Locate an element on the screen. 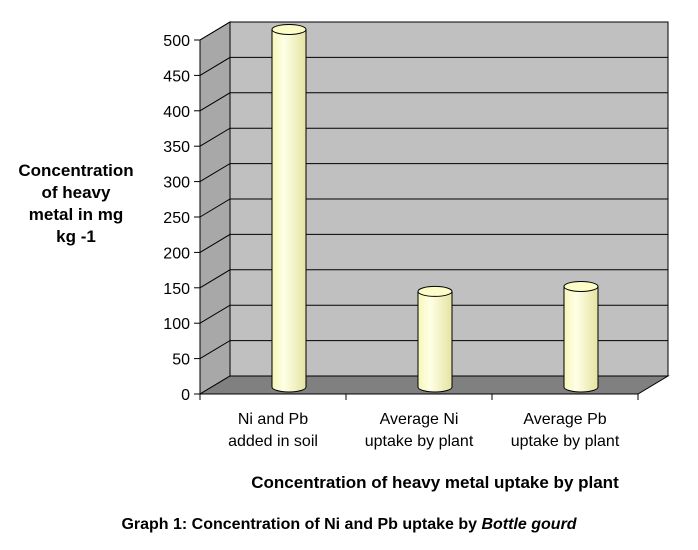 This screenshot has width=698, height=550. y-axis-label-line: of heavy is located at coordinates (76, 192).